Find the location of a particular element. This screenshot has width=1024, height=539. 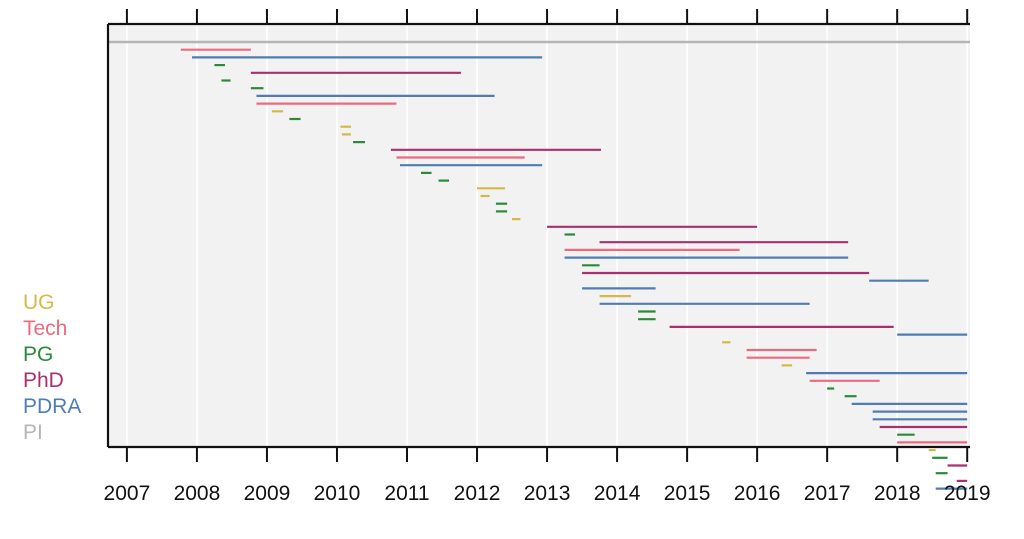

x-tick-label: 2016 is located at coordinates (757, 493).